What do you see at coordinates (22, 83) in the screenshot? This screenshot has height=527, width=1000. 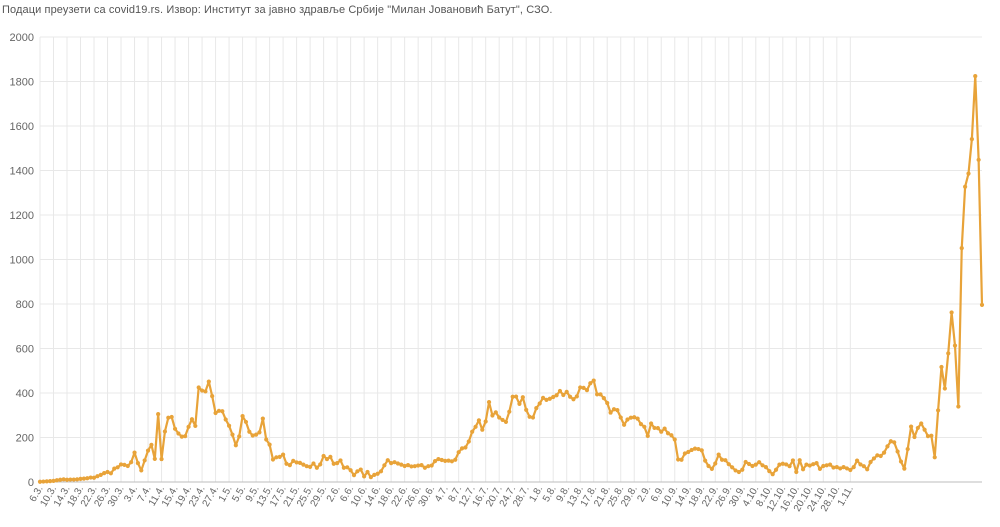 I see `y-tick-label: 1800` at bounding box center [22, 83].